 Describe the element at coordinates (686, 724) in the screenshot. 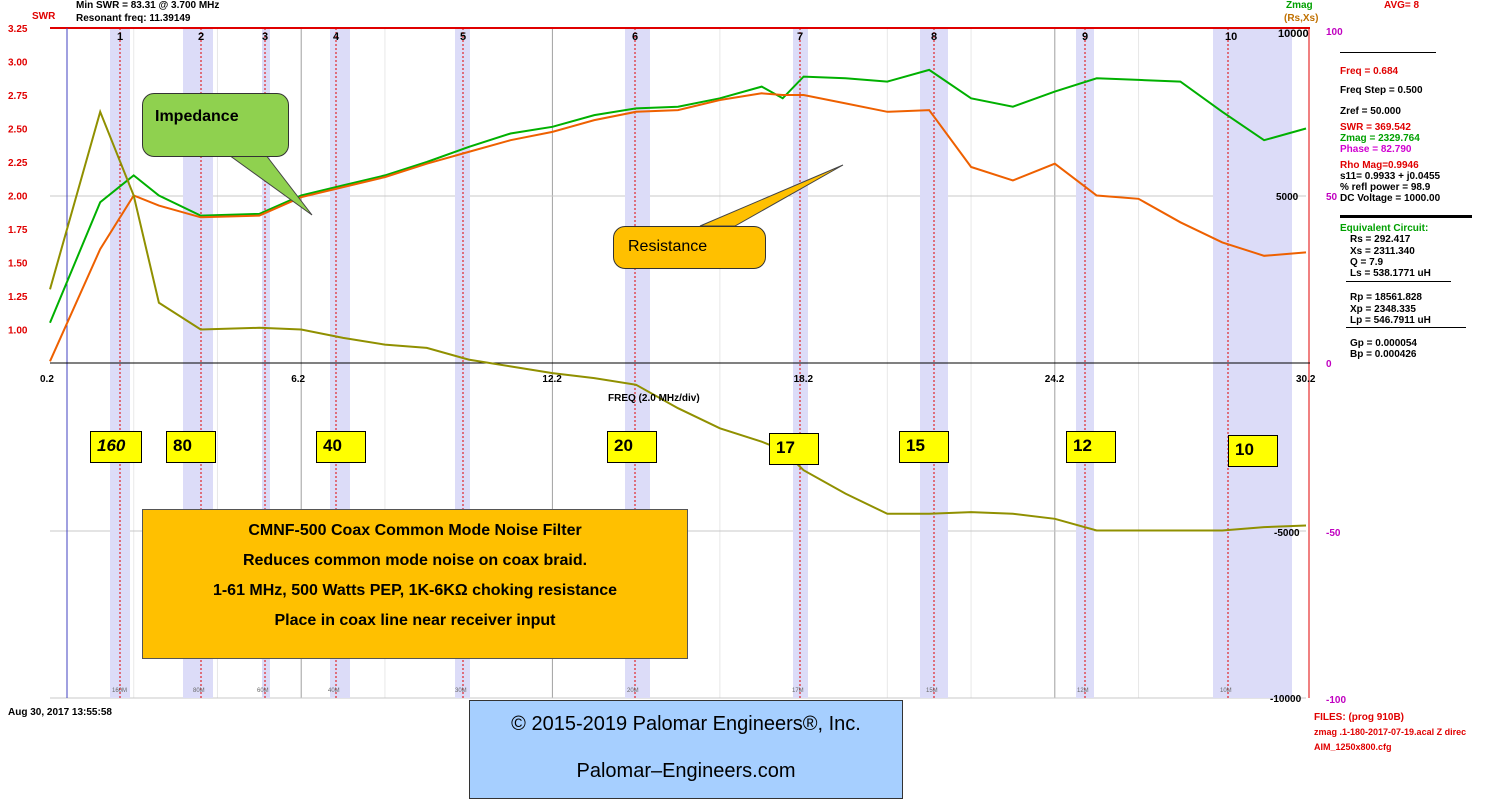

I see `copyright-line: © 2015-2019 Palomar Engineers®, Inc.` at that location.